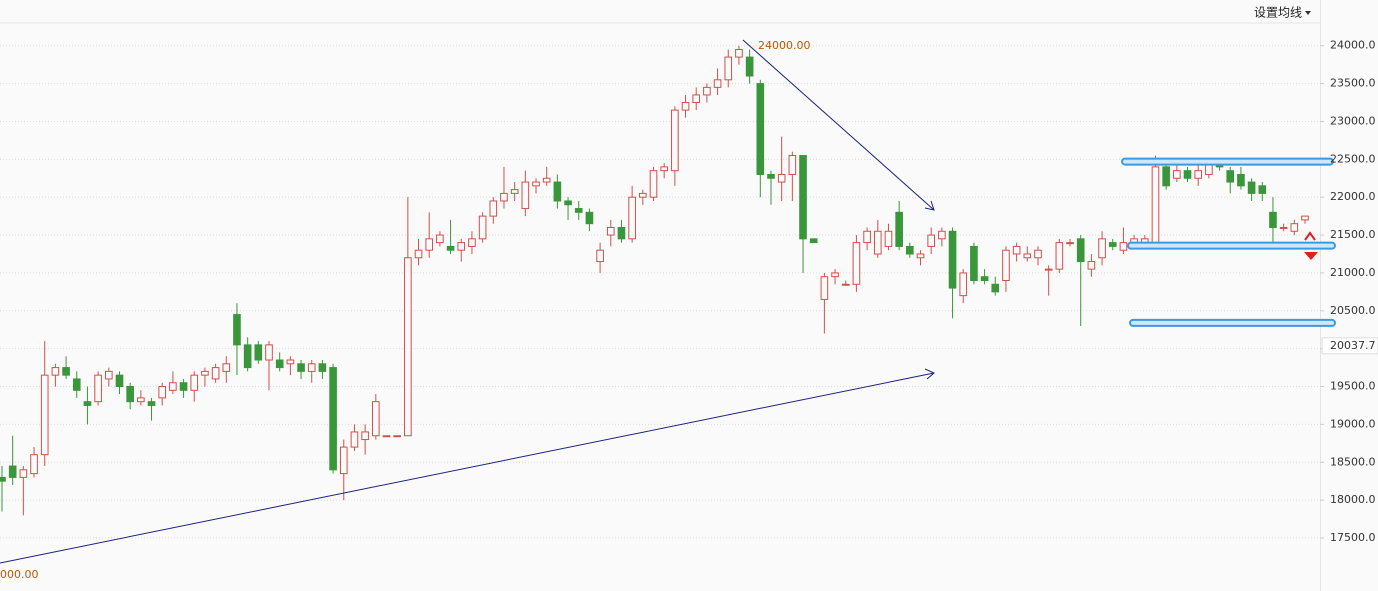  I want to click on y-tick-label: 17500.0, so click(1353, 537).